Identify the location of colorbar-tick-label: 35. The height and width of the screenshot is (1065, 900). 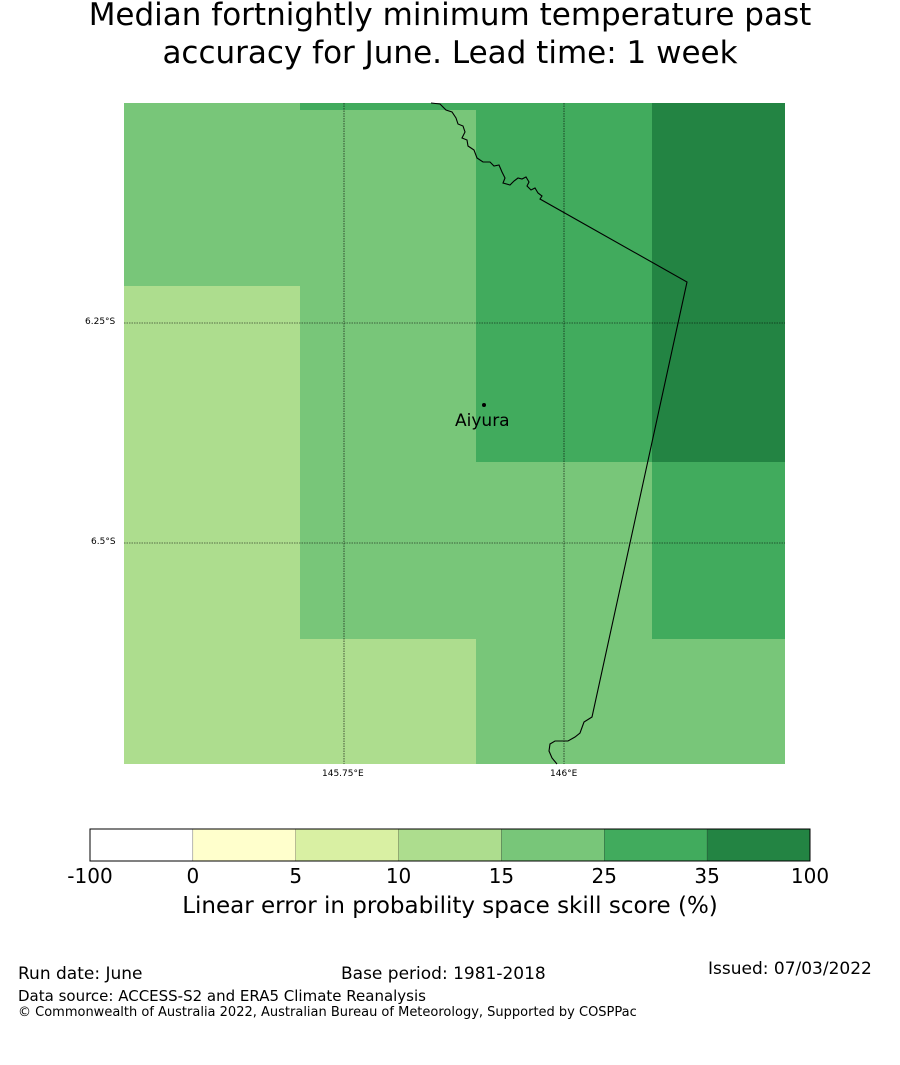
(707, 876).